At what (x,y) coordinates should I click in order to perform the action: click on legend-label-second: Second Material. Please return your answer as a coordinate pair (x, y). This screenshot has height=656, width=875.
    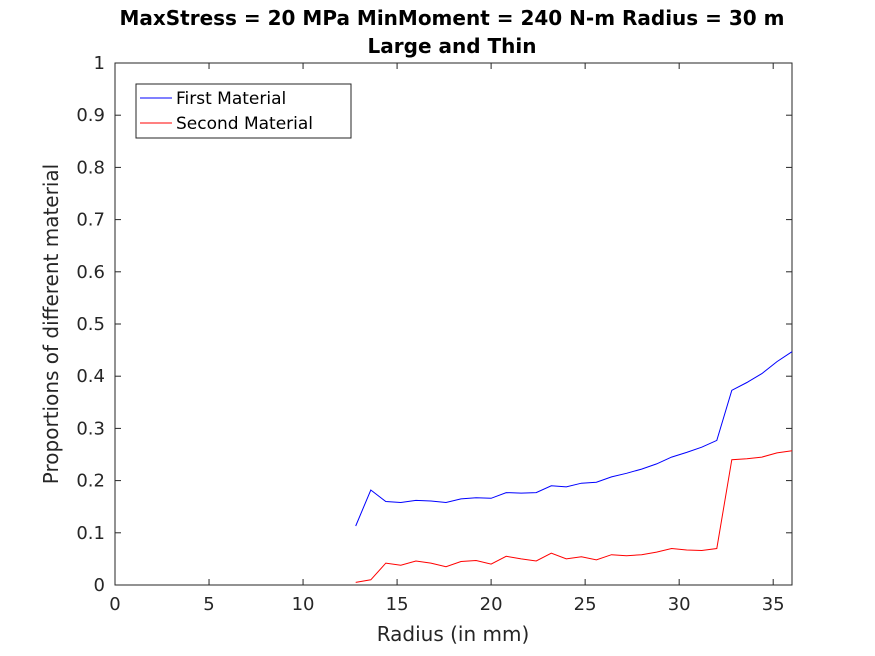
    Looking at the image, I should click on (244, 124).